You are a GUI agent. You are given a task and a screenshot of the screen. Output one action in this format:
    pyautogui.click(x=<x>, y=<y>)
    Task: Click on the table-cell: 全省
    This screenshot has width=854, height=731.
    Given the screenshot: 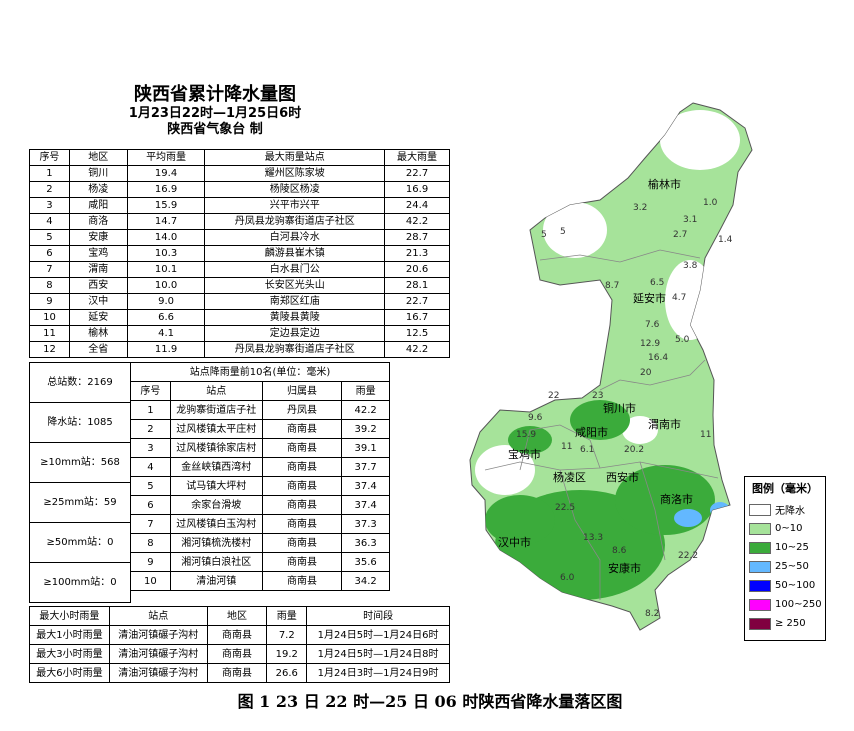 What is the action you would take?
    pyautogui.click(x=98, y=349)
    